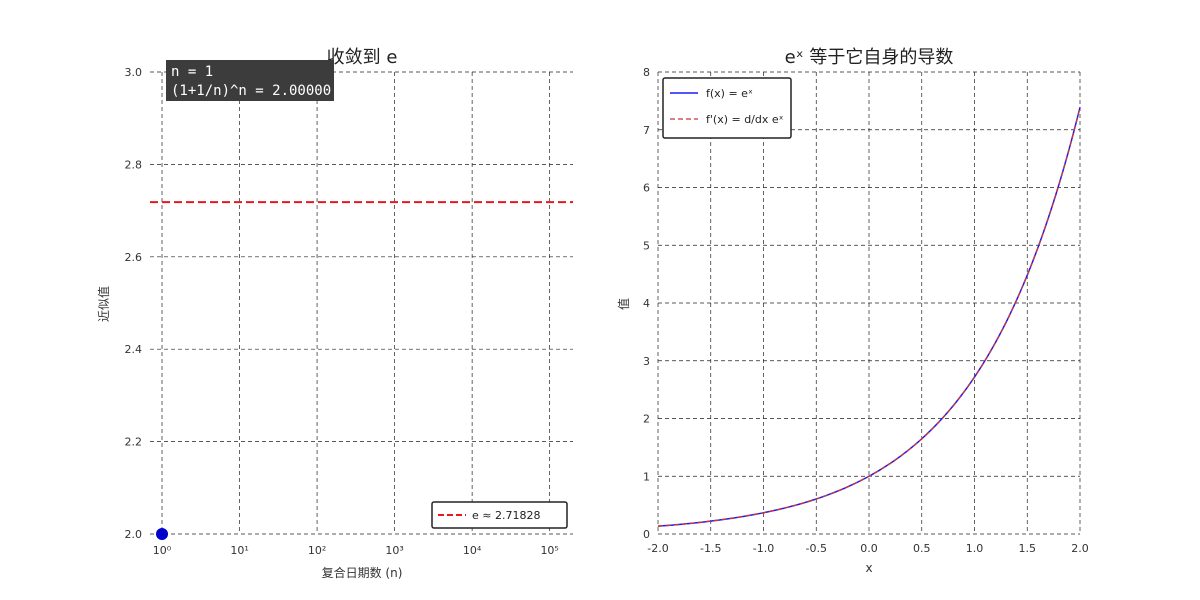  I want to click on right-y-axis-label: 值, so click(623, 304).